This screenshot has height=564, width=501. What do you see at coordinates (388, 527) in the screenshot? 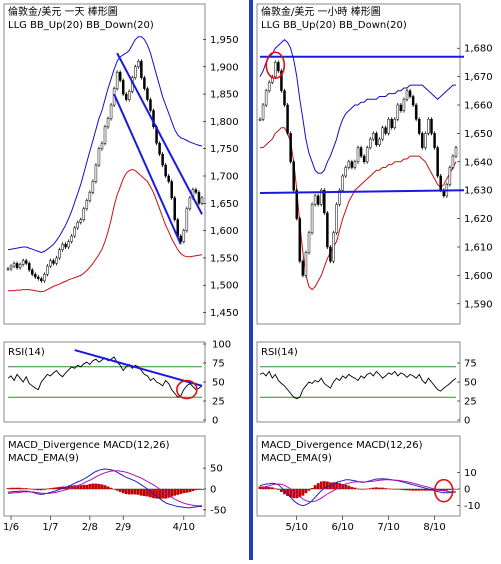
I see `right-x-tick-label: 7/10` at bounding box center [388, 527].